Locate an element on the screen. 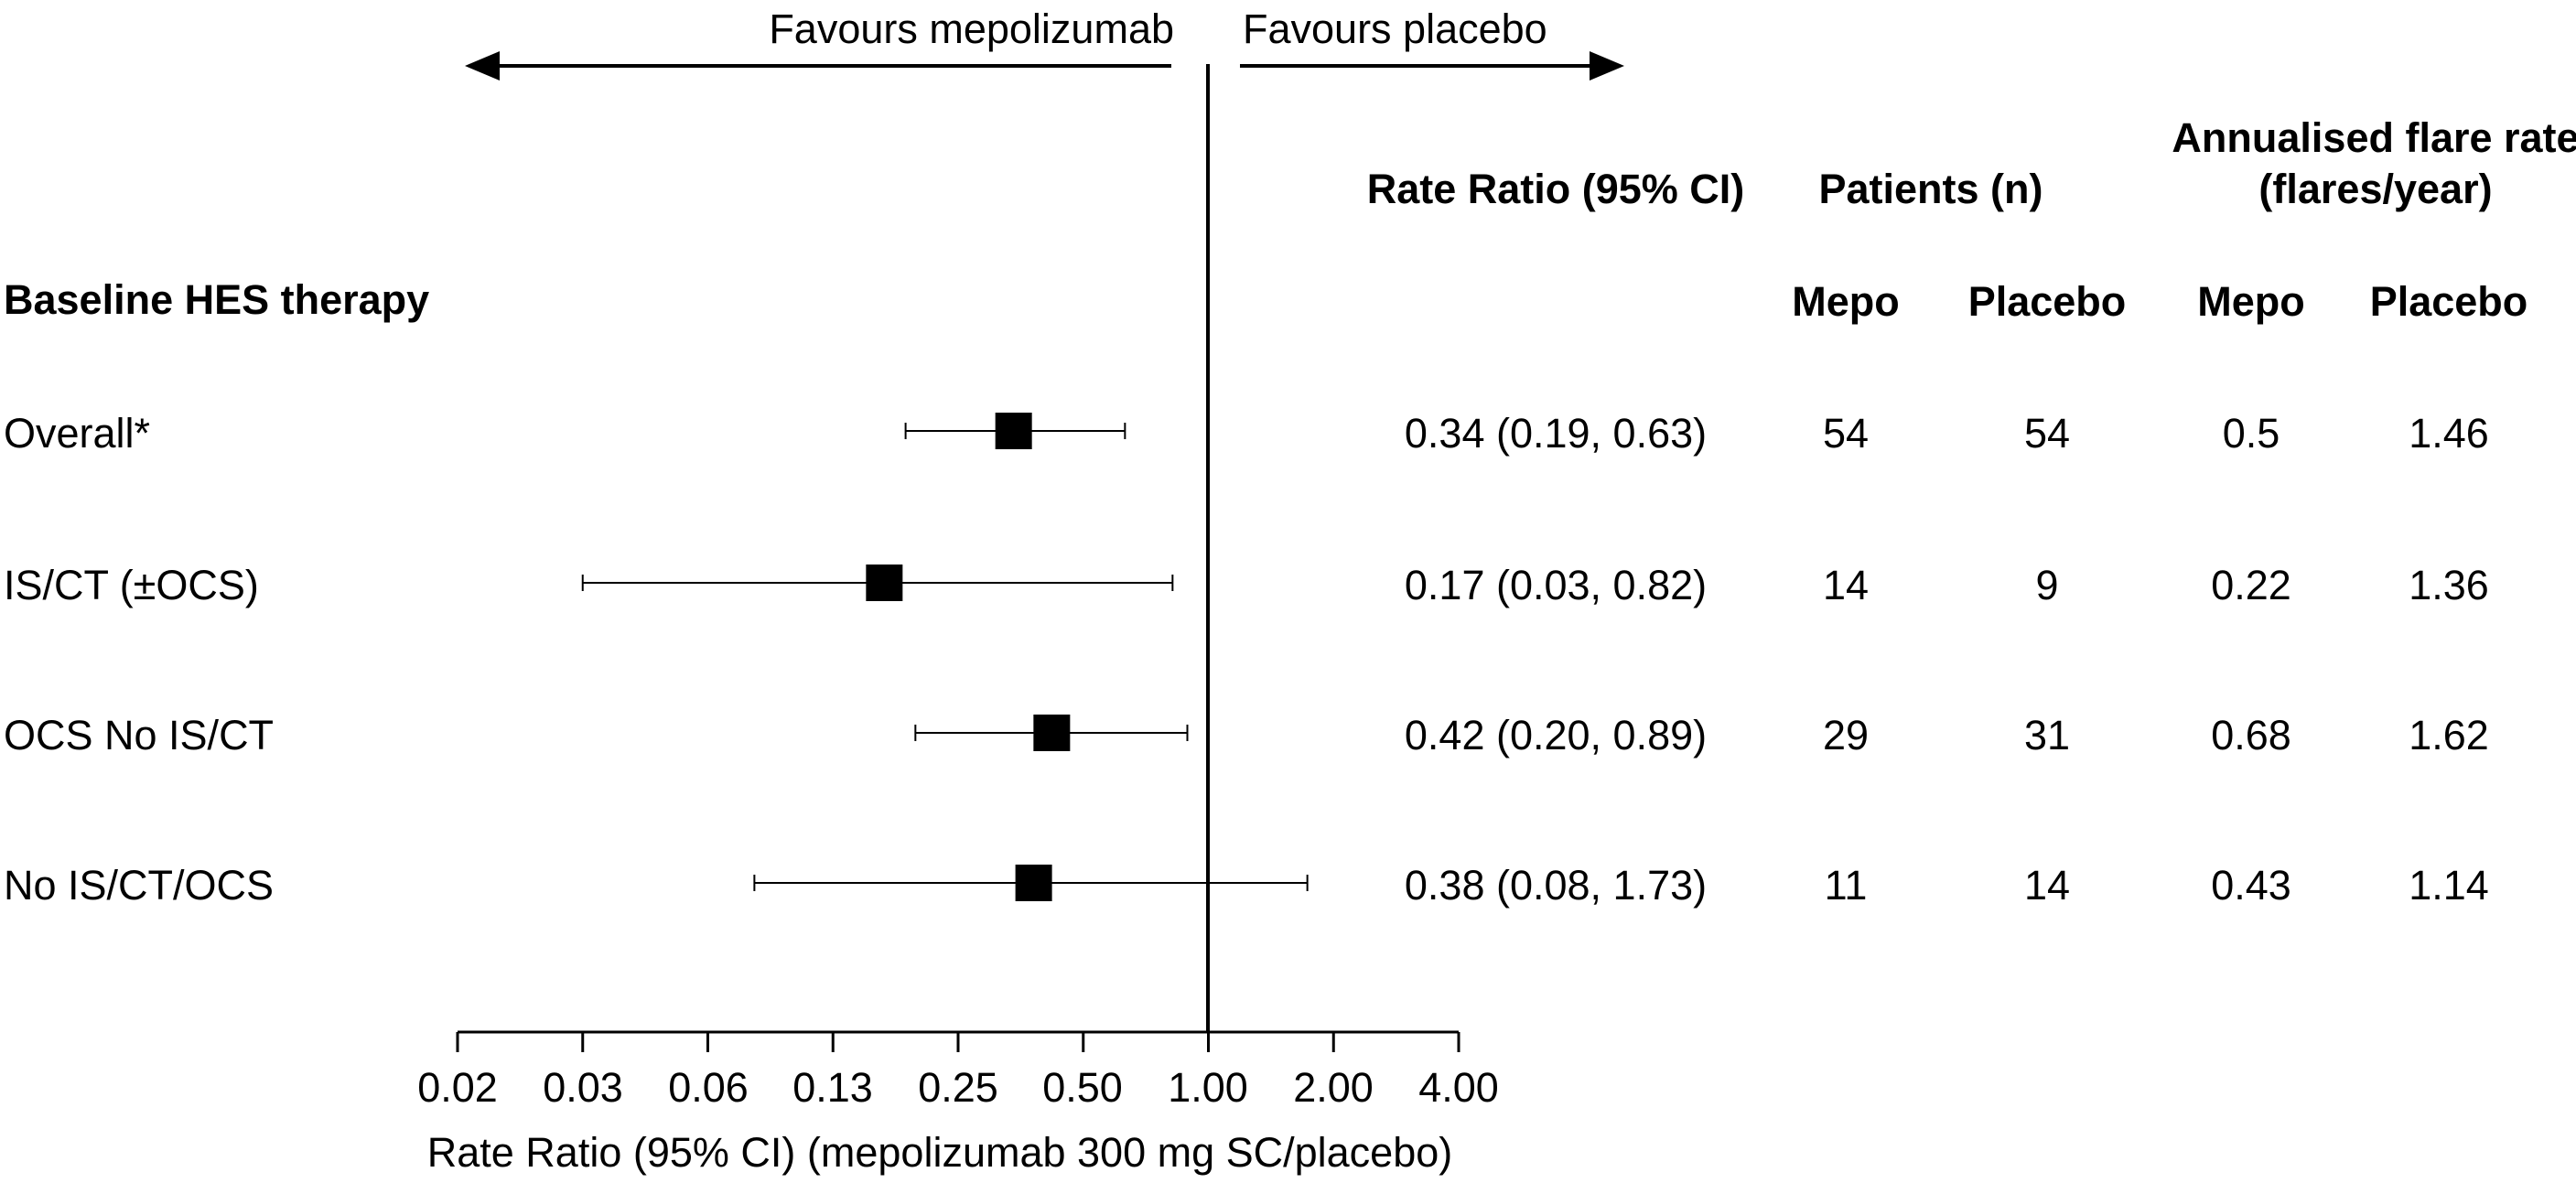 The image size is (2576, 1183). patients-placebo-value: 9 is located at coordinates (2047, 585).